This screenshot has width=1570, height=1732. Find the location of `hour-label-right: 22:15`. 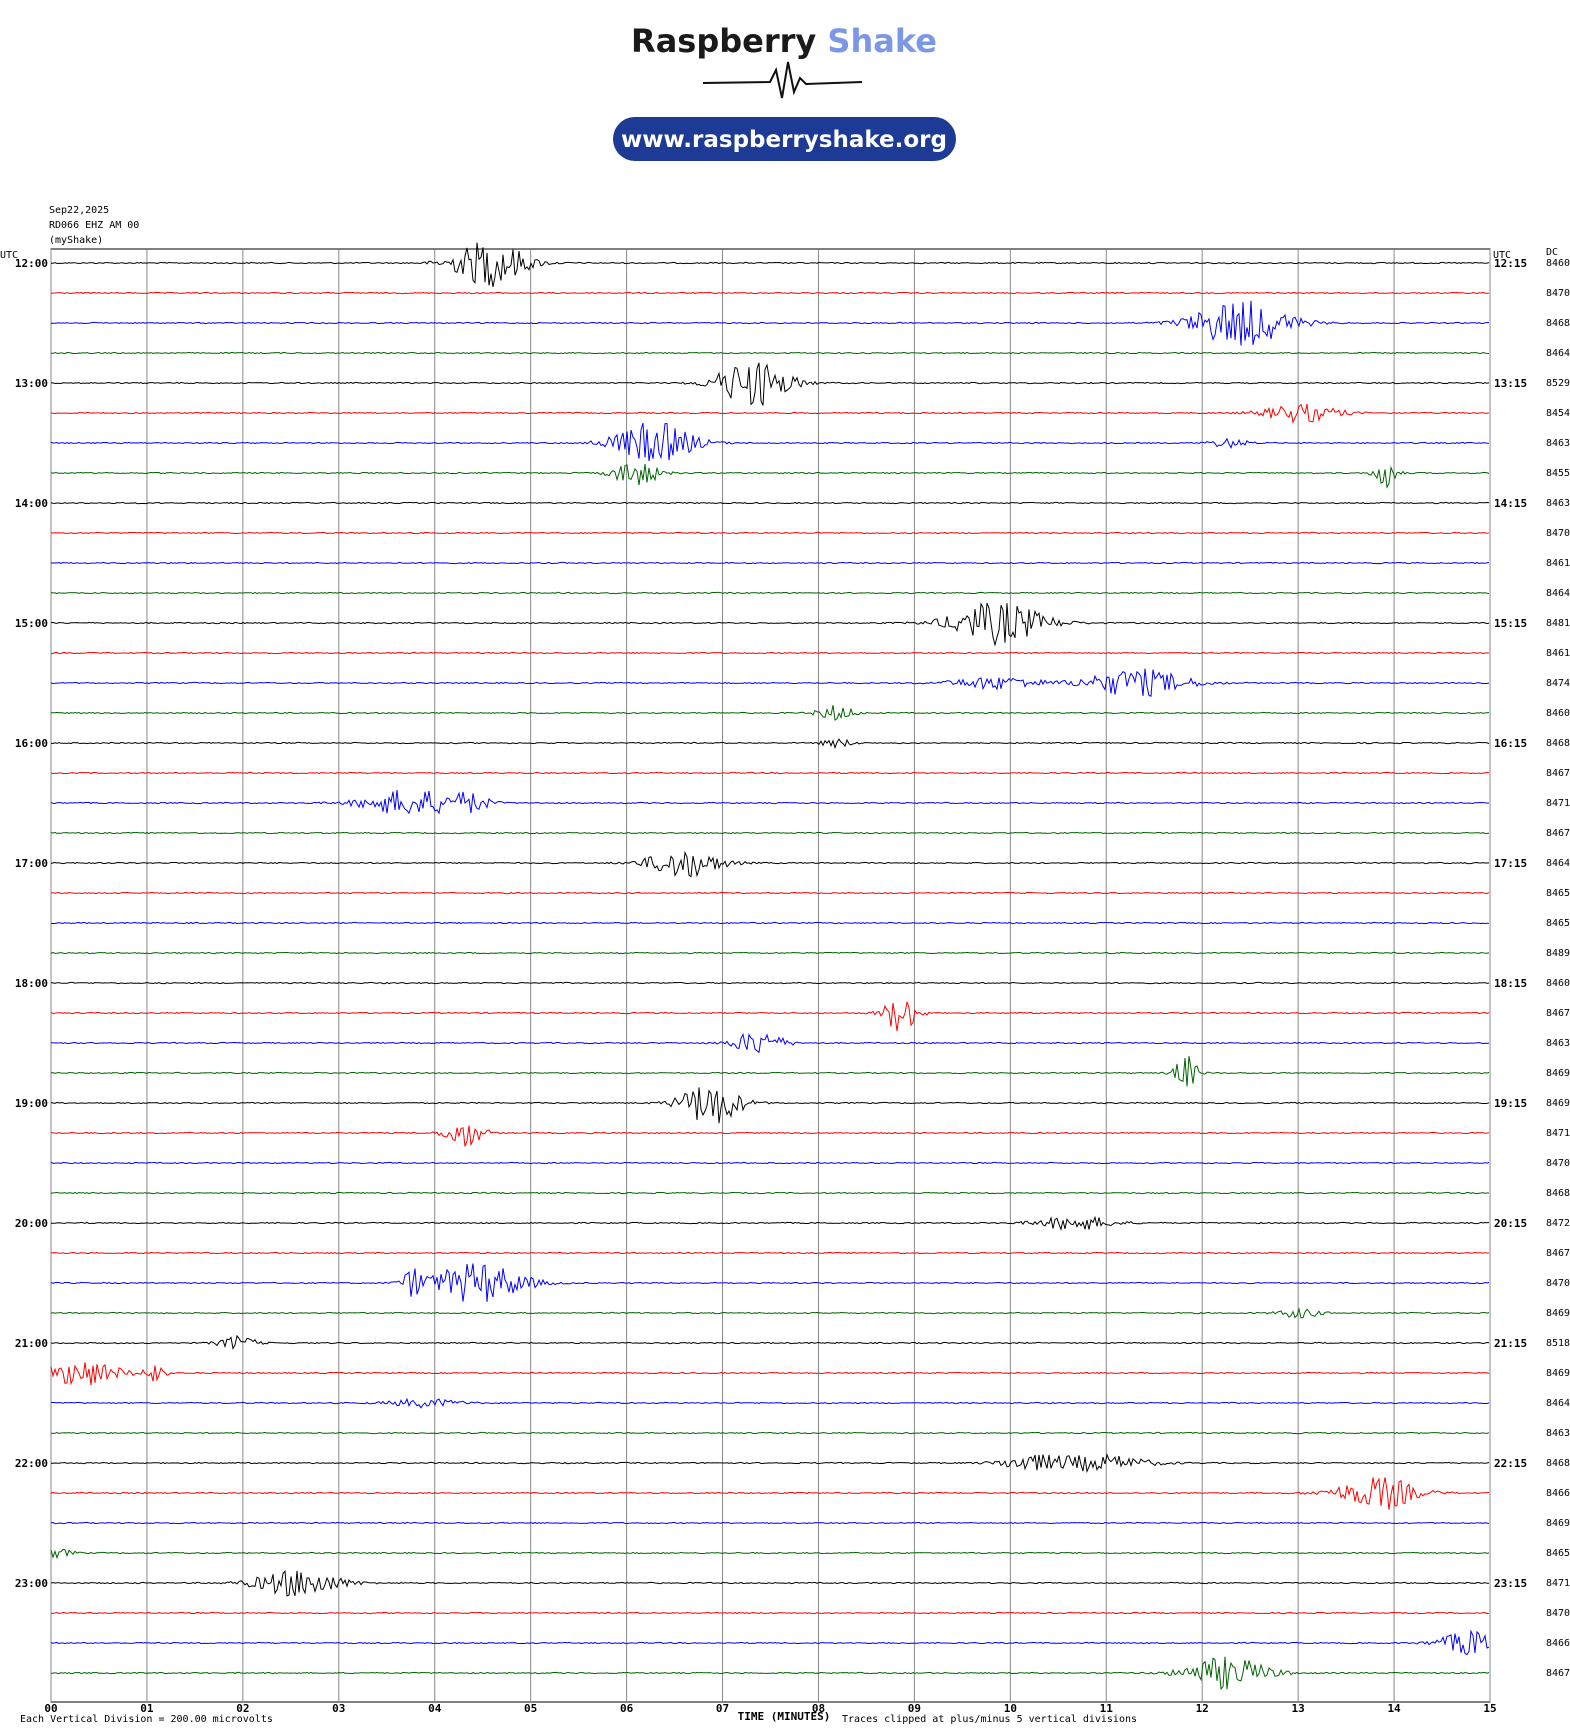

hour-label-right: 22:15 is located at coordinates (1510, 1463).